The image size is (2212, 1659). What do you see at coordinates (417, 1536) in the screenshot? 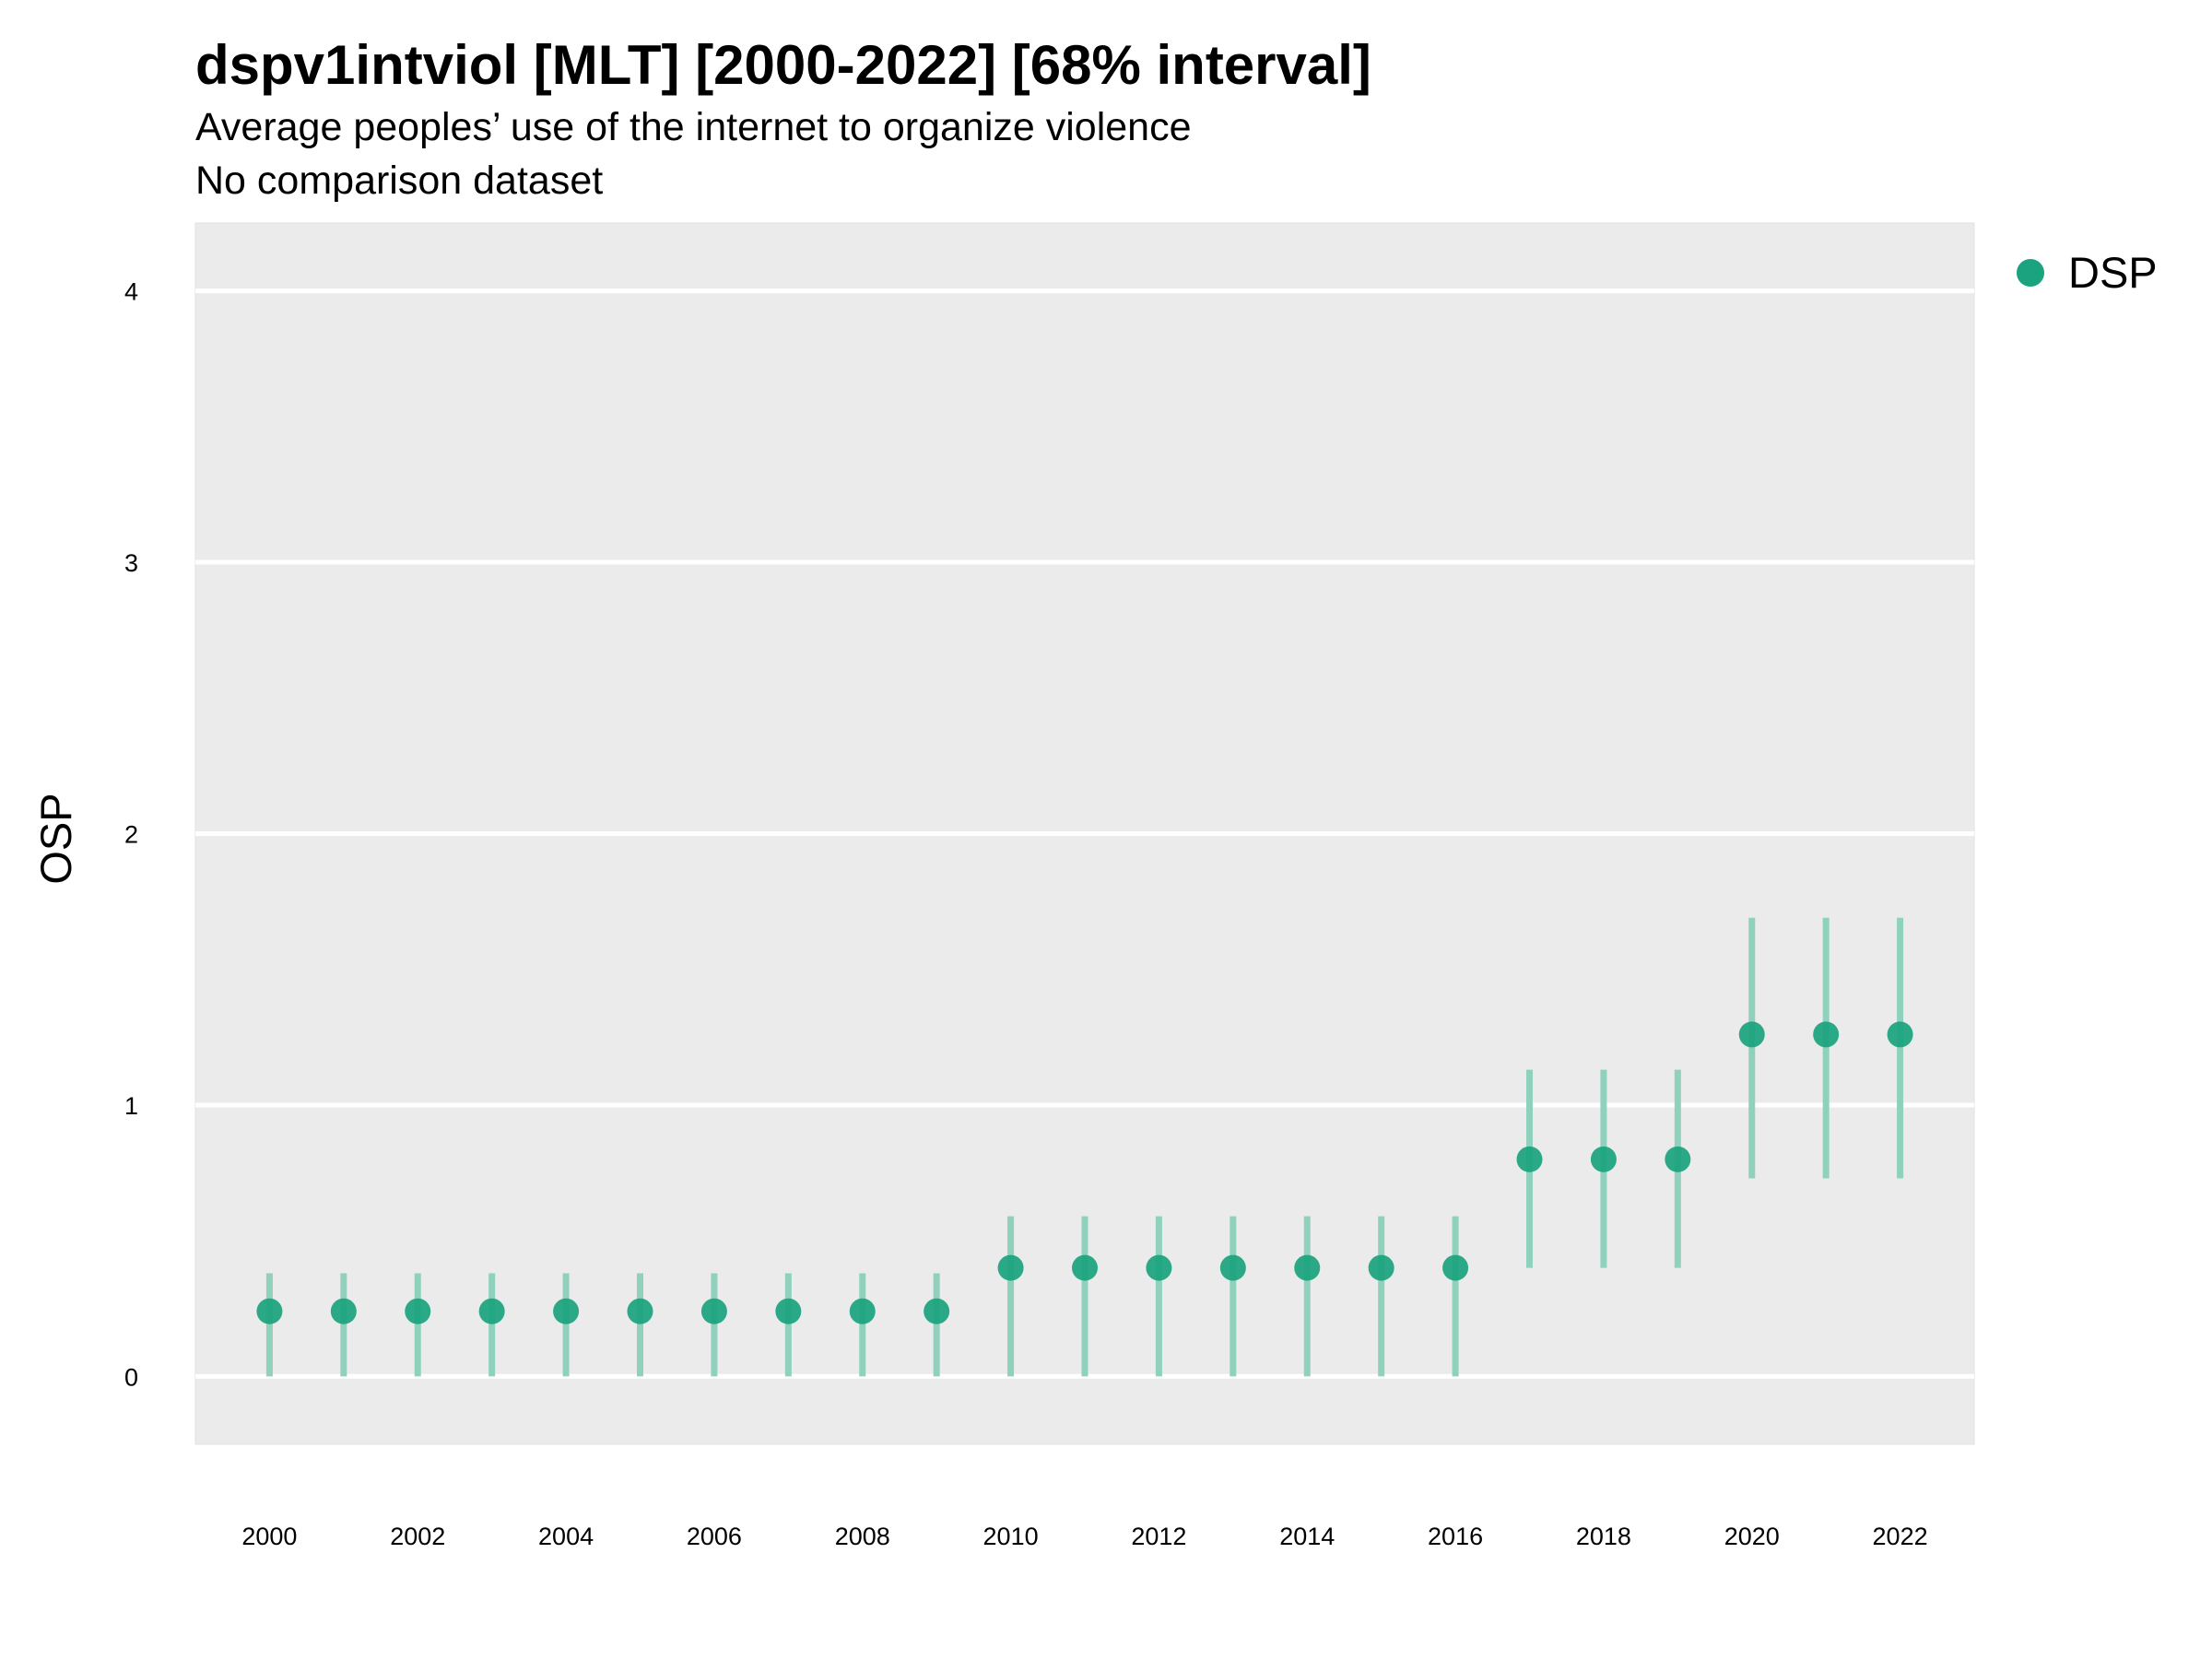
I see `x-tick-label: 2002` at bounding box center [417, 1536].